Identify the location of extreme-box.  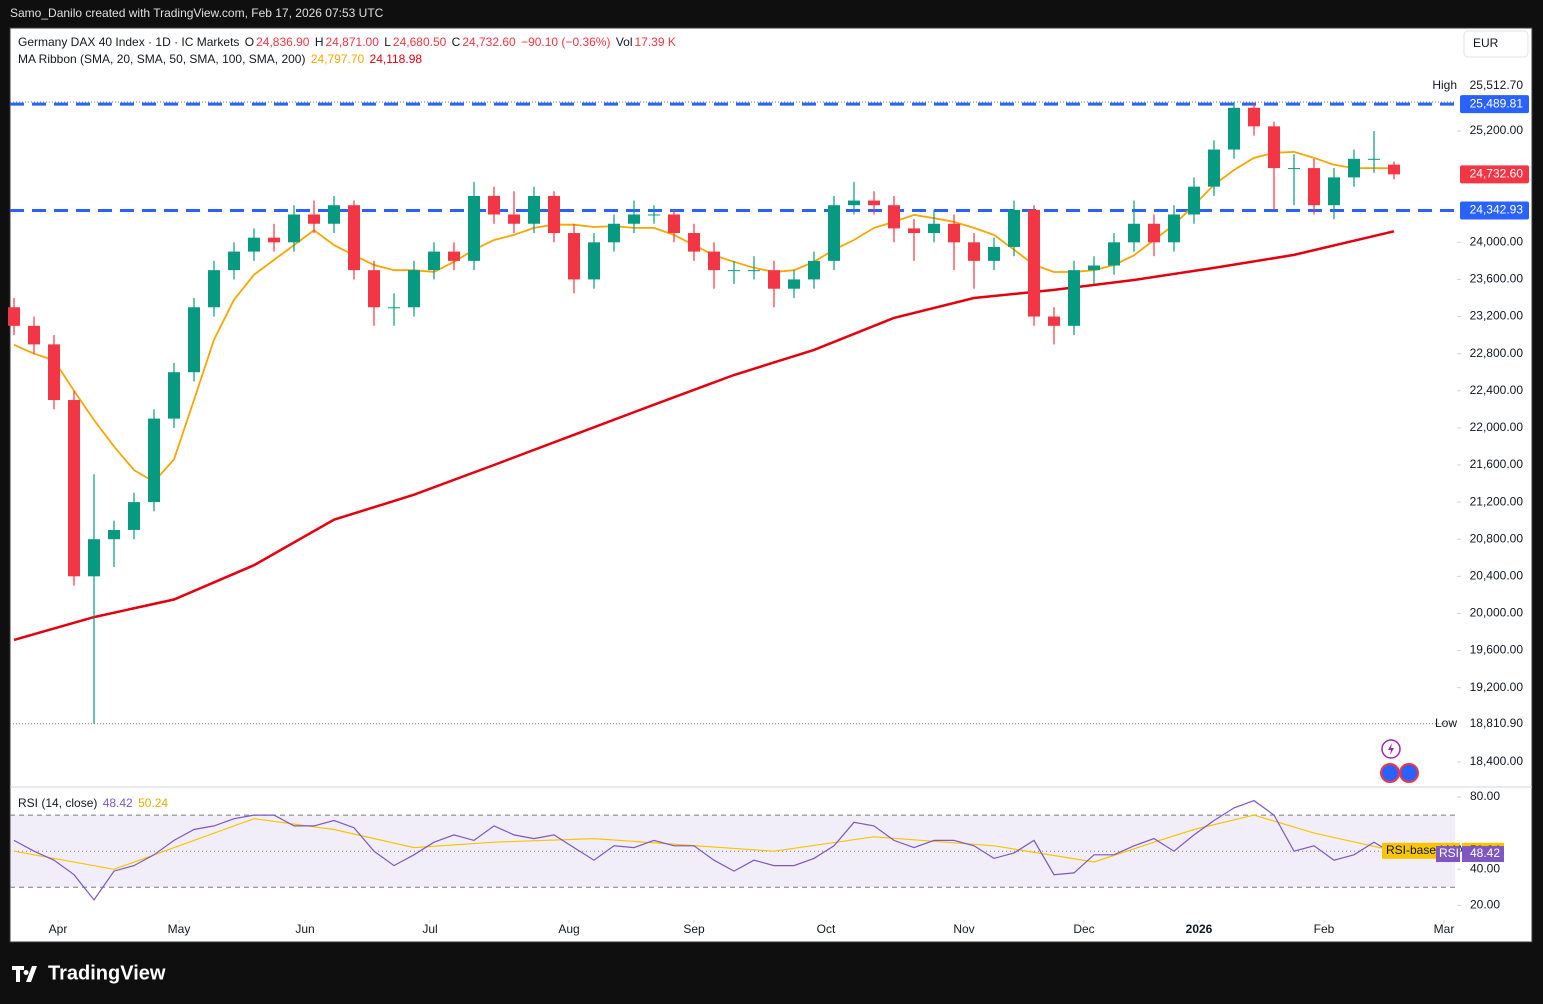
(1494, 723).